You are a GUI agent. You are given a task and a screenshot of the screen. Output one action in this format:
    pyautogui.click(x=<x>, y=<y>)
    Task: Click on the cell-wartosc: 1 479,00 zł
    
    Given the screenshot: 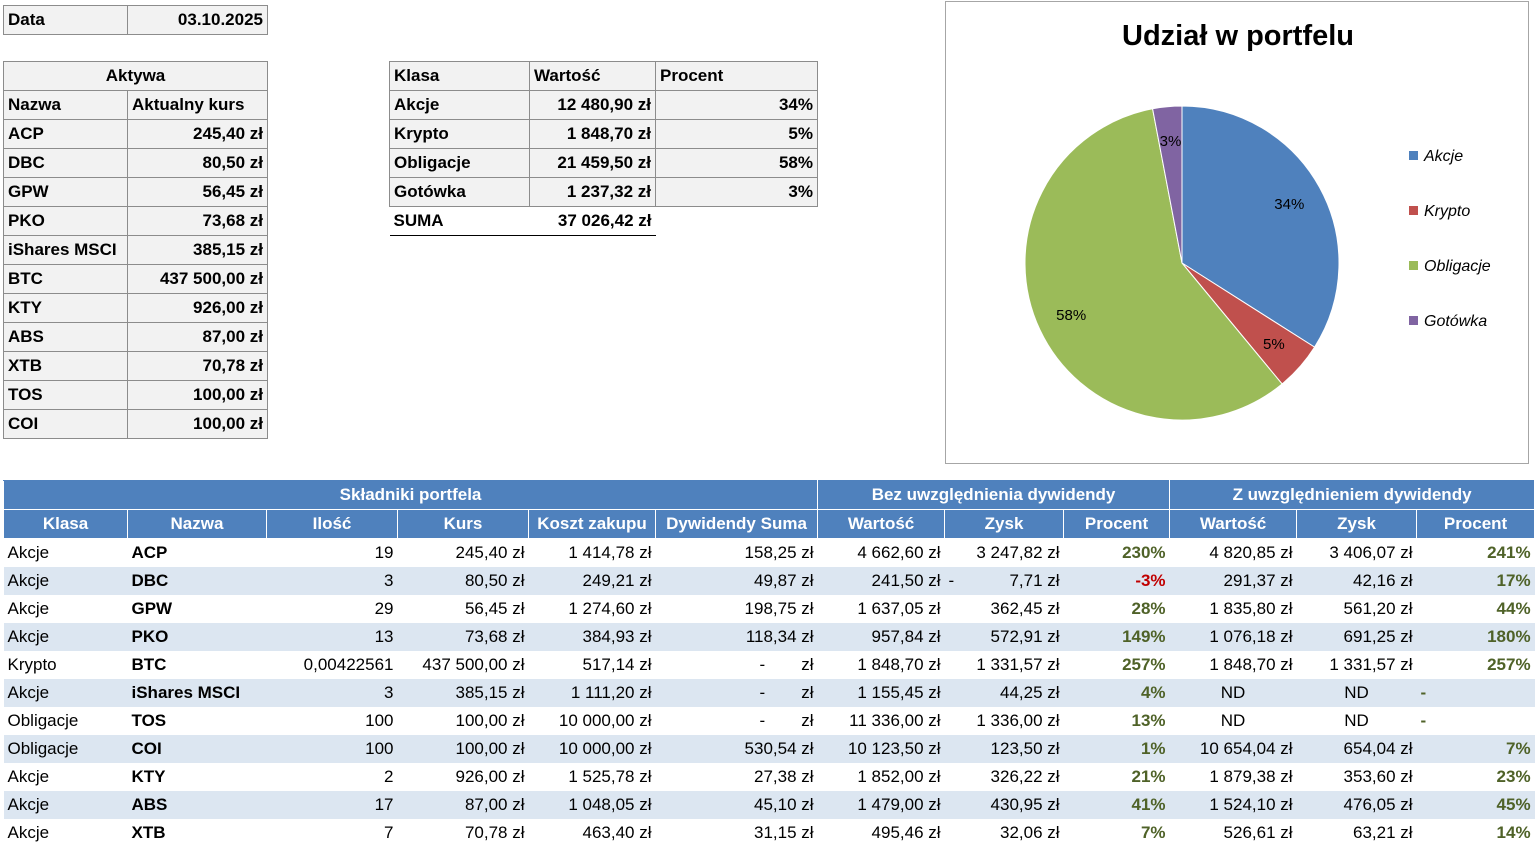 What is the action you would take?
    pyautogui.click(x=881, y=805)
    